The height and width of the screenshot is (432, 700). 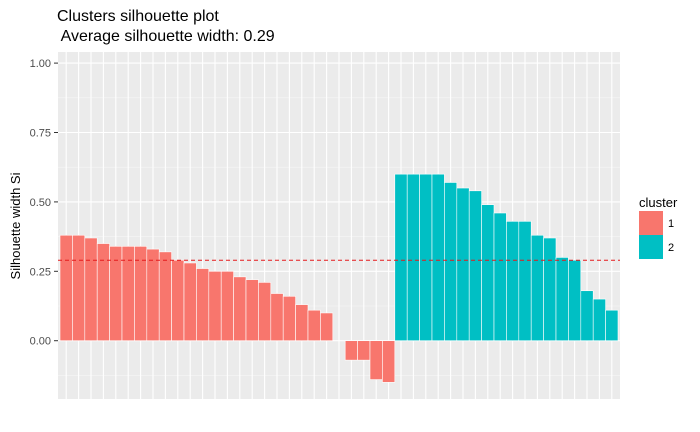 I want to click on legend-title: cluster, so click(x=658, y=202).